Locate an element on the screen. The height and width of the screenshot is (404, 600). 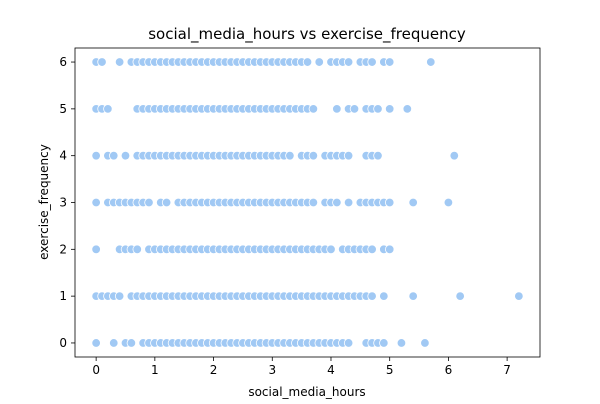
x-tick-label: 3 is located at coordinates (272, 370).